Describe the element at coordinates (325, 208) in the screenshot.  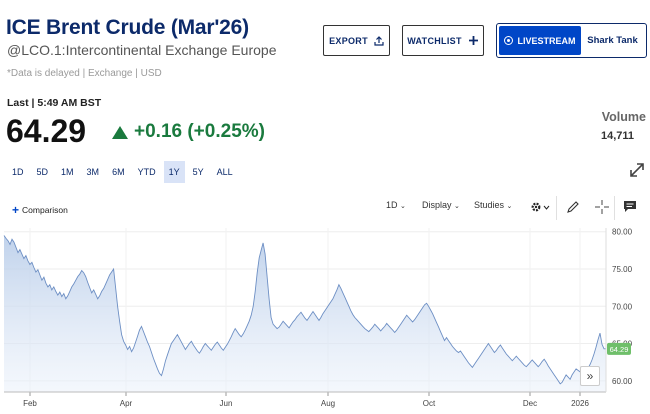
I see `chart-toolbar: + Comparison 1D ⌄ Display ⌄ Studies ⌄` at that location.